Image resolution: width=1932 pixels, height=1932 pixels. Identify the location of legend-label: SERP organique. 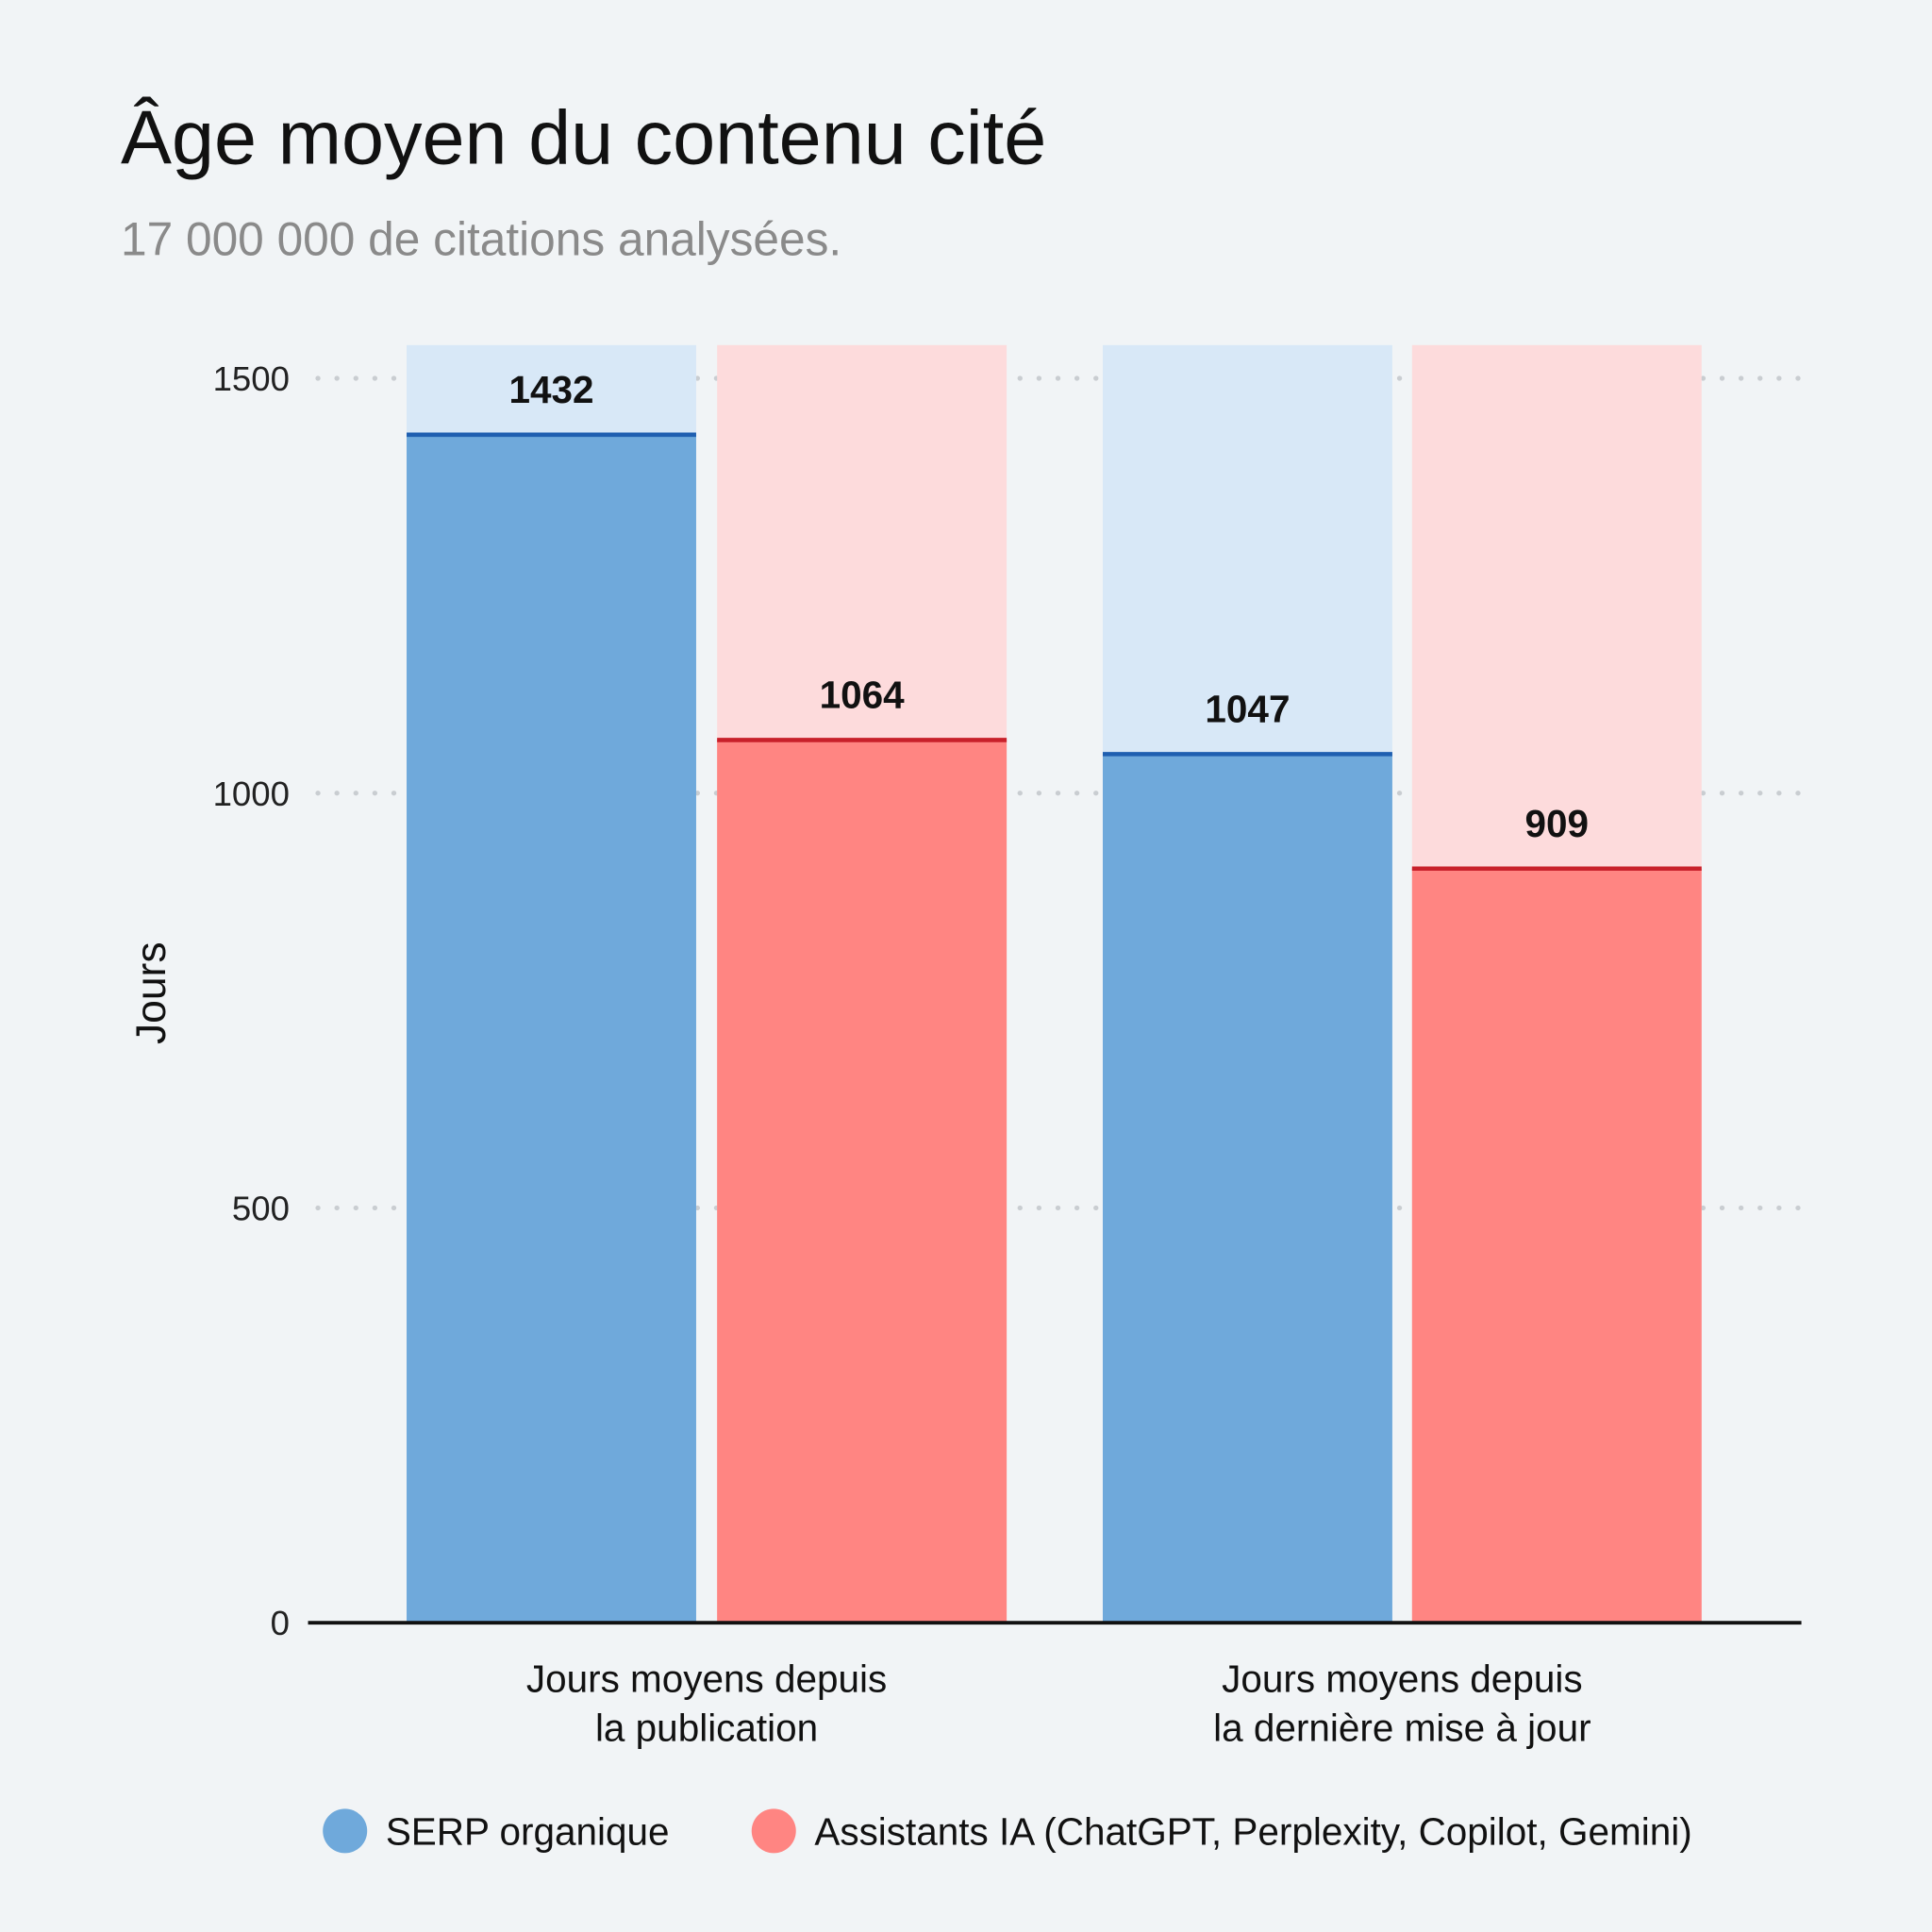
(528, 1831).